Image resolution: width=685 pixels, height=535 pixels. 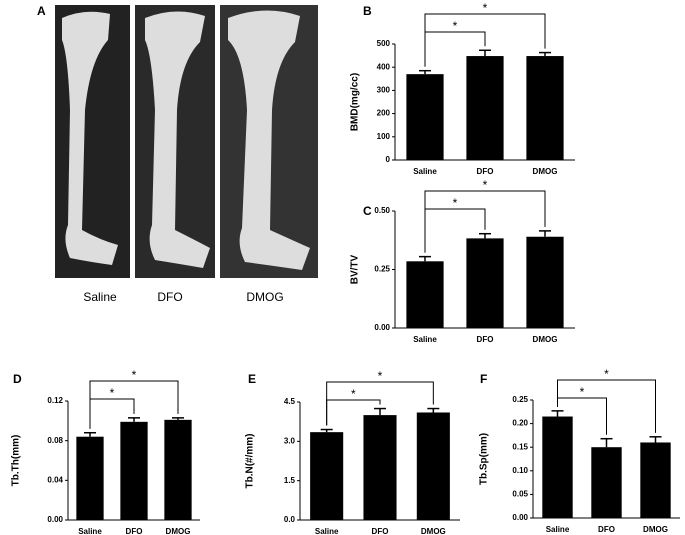 What do you see at coordinates (41, 11) in the screenshot?
I see `panel-label: A` at bounding box center [41, 11].